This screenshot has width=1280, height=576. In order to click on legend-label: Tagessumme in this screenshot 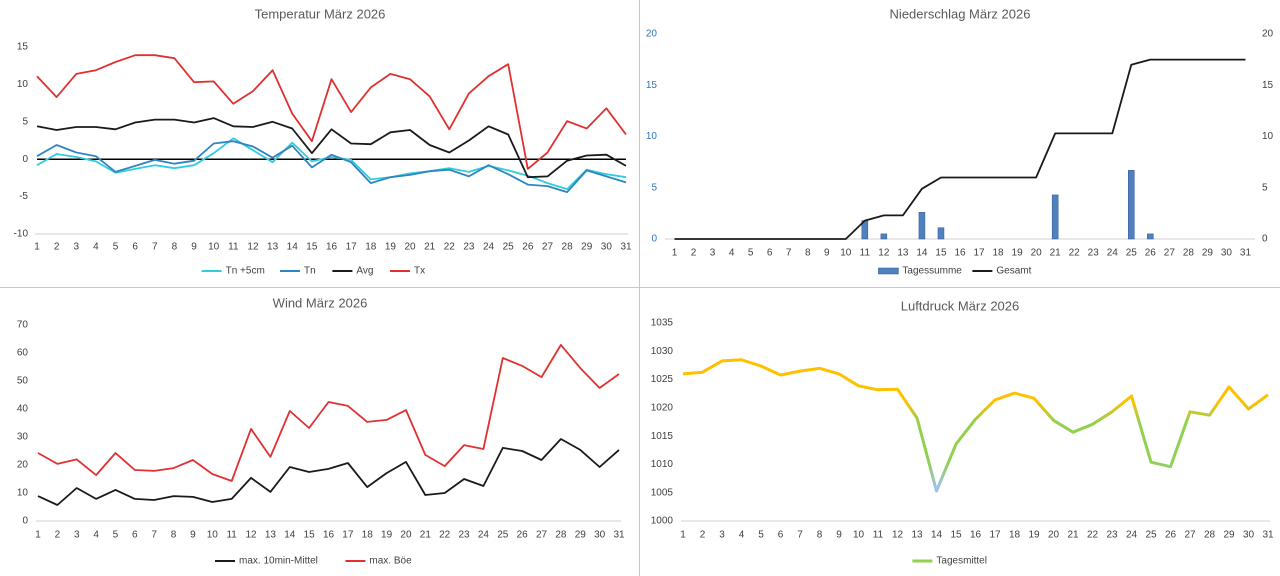, I will do `click(932, 271)`.